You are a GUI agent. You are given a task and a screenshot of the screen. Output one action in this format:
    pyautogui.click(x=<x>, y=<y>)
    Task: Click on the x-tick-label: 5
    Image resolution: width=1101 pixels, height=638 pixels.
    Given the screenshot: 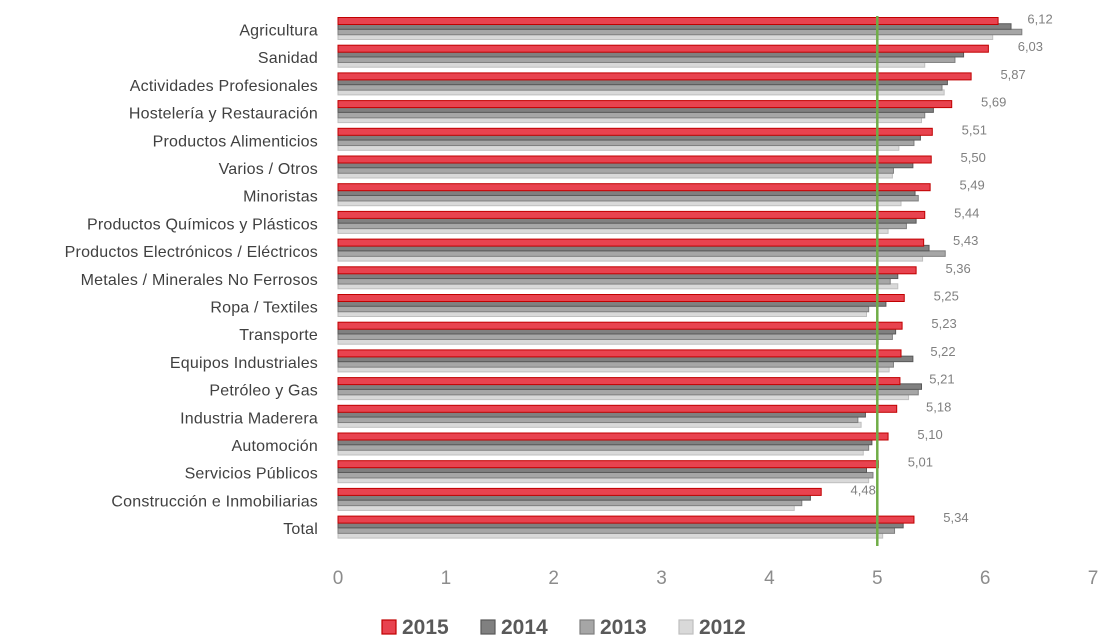 What is the action you would take?
    pyautogui.click(x=877, y=578)
    